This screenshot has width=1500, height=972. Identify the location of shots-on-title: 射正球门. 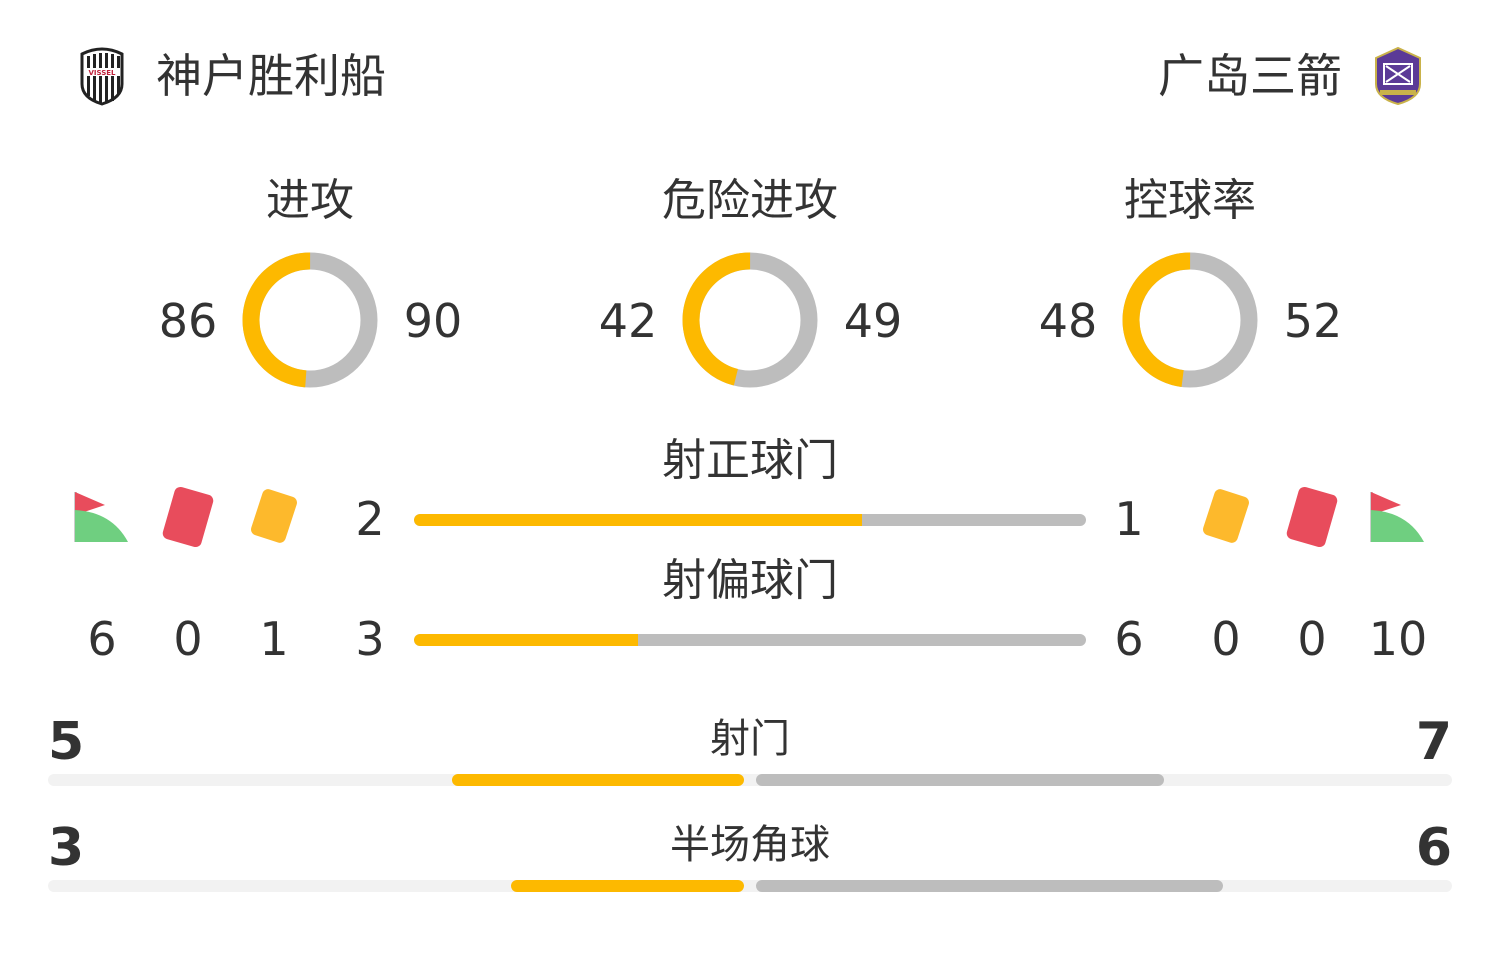
(750, 460).